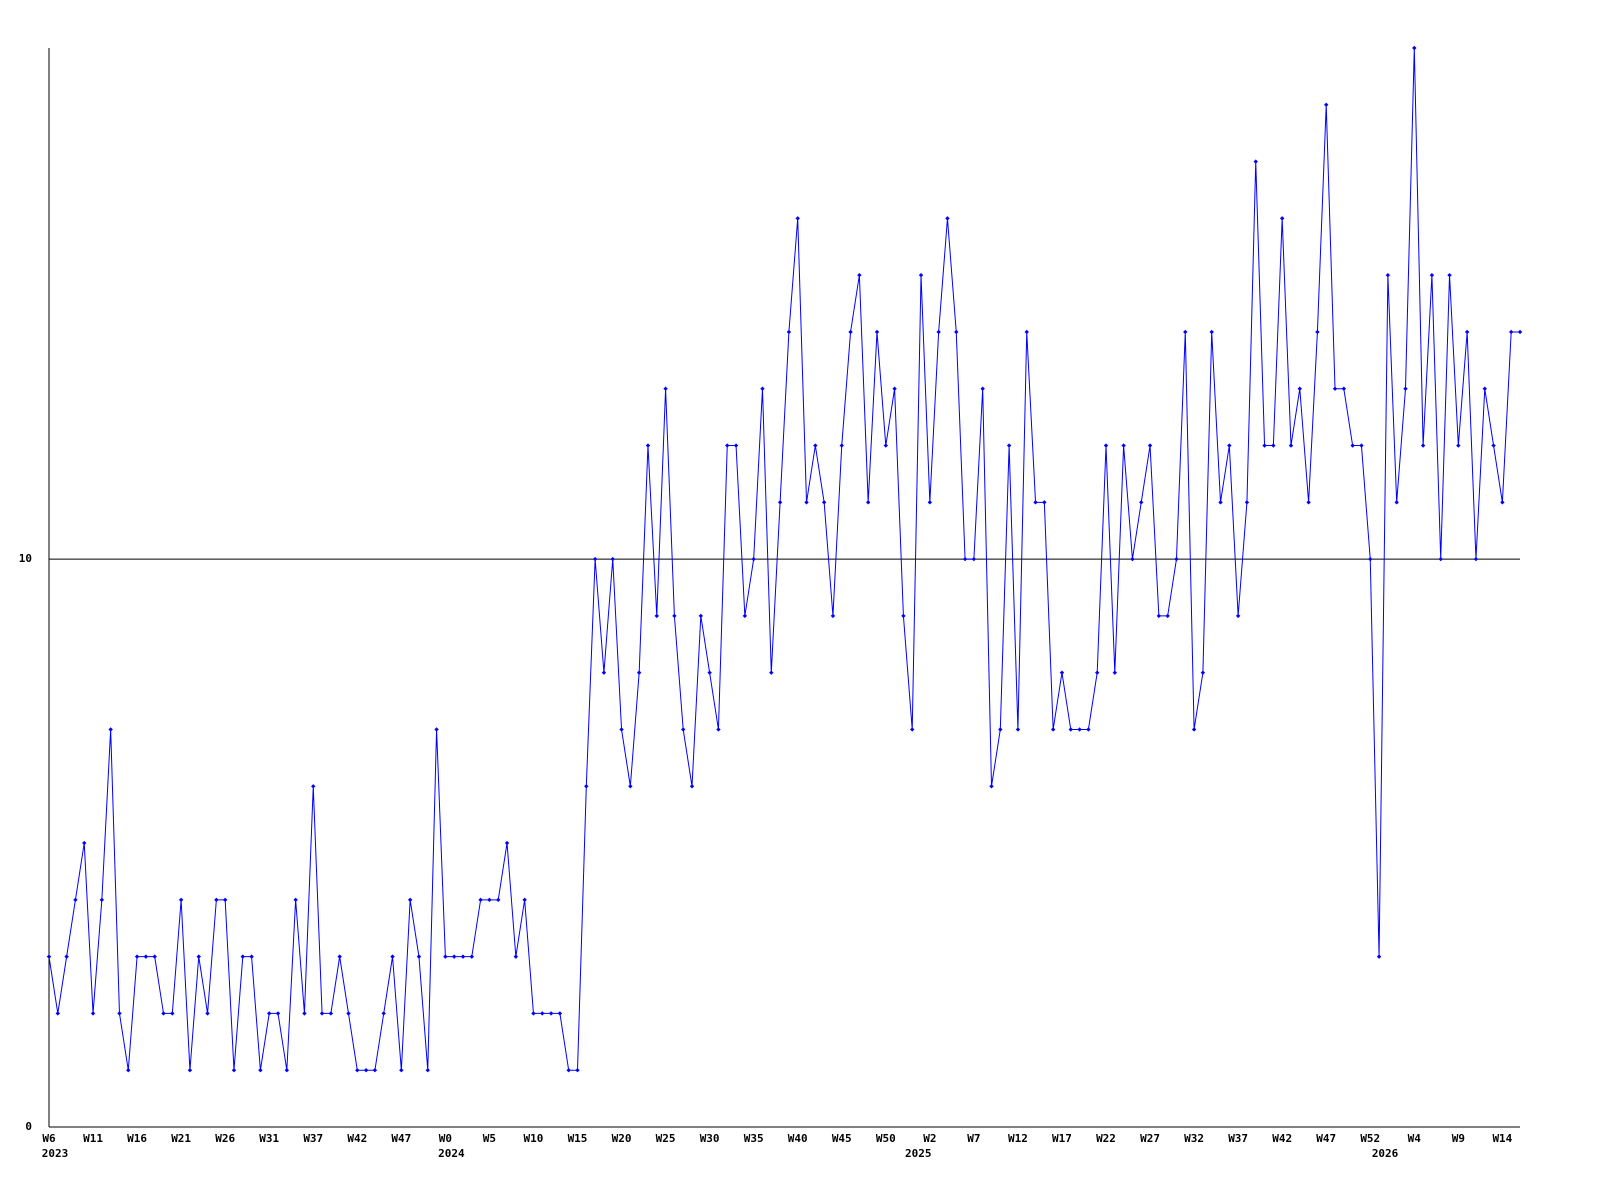 The height and width of the screenshot is (1200, 1600). Describe the element at coordinates (451, 1153) in the screenshot. I see `x-year-label: 2024` at that location.